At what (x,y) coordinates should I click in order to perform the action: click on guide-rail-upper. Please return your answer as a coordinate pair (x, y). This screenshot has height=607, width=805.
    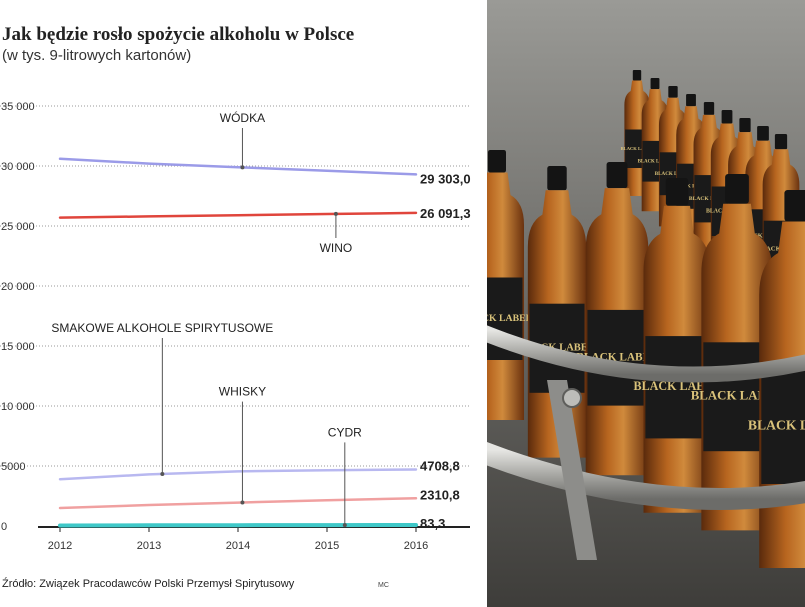
    Looking at the image, I should click on (646, 354).